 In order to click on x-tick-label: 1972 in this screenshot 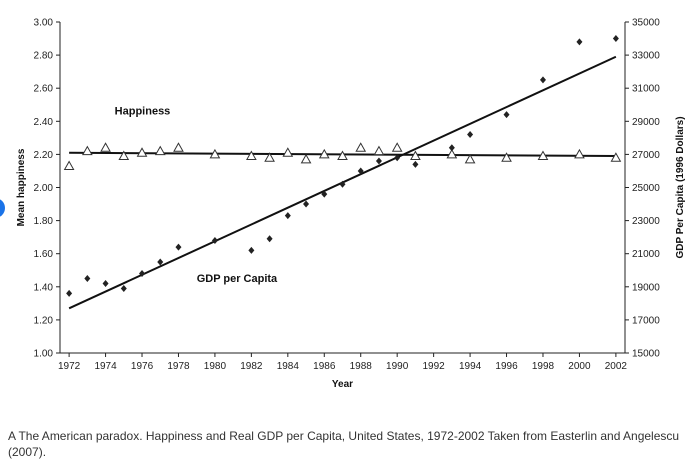, I will do `click(69, 366)`.